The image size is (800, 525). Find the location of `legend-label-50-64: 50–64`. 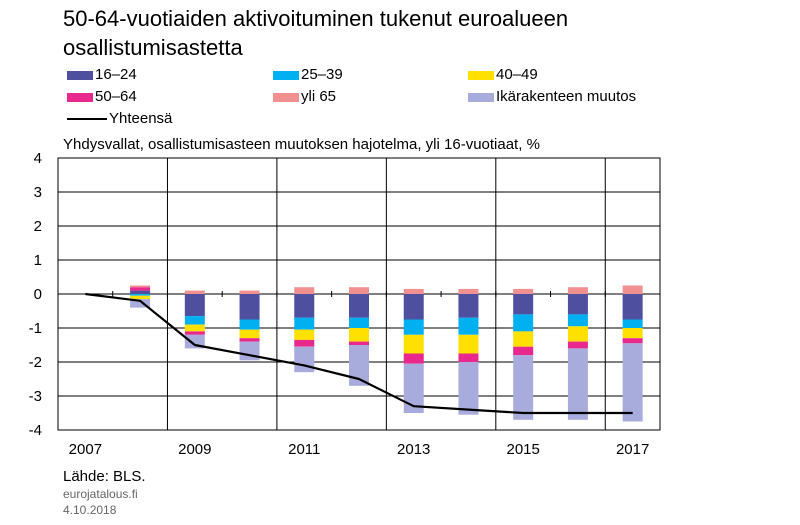

legend-label-50-64: 50–64 is located at coordinates (116, 96).